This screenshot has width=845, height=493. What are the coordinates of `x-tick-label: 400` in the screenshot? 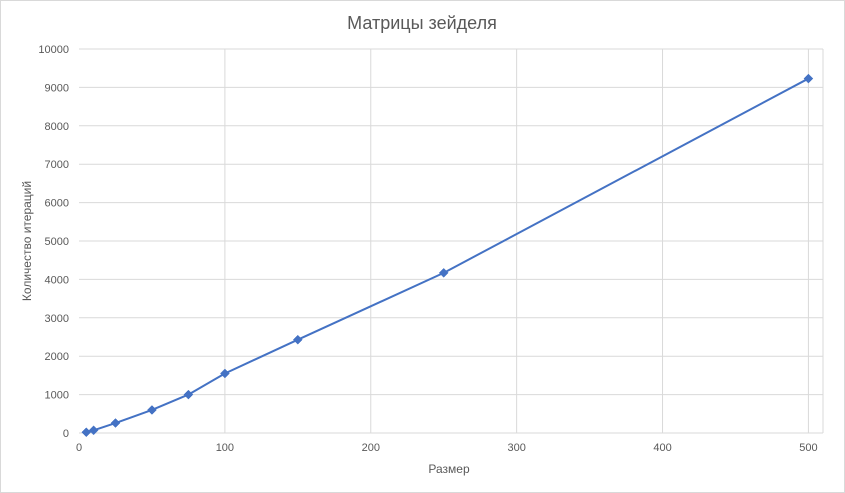 It's located at (662, 448).